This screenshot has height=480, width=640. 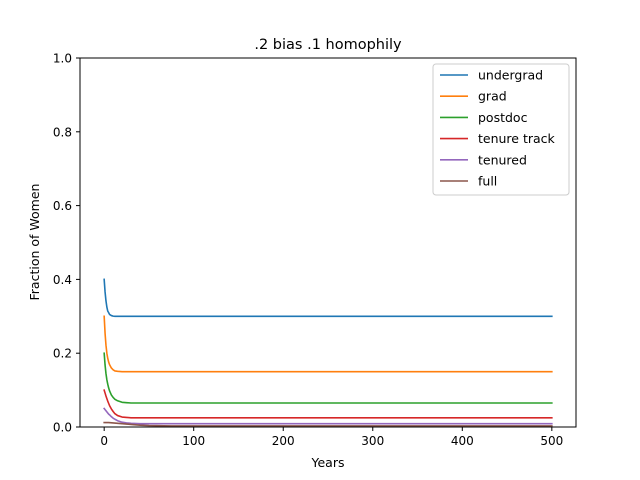 I want to click on legend-label-0: undergrad, so click(x=510, y=75).